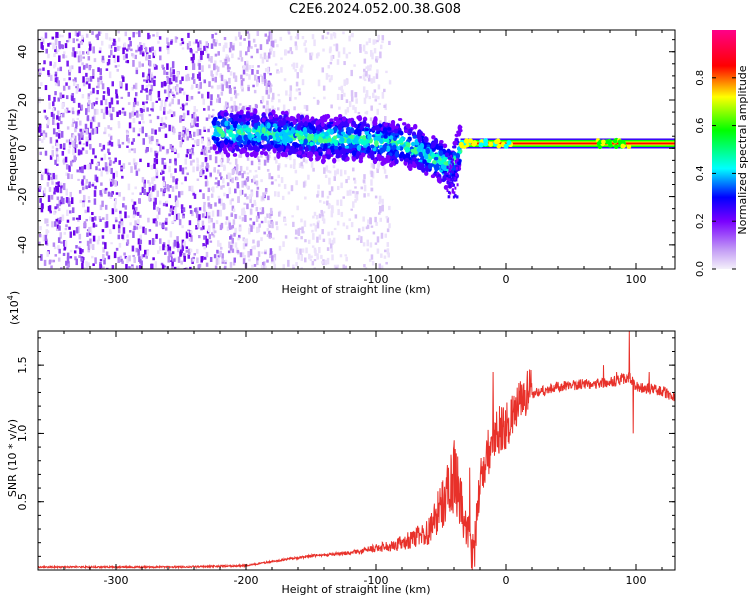  Describe the element at coordinates (375, 9) in the screenshot. I see `chart-title: C2E6.2024.052.00.38.G08` at that location.